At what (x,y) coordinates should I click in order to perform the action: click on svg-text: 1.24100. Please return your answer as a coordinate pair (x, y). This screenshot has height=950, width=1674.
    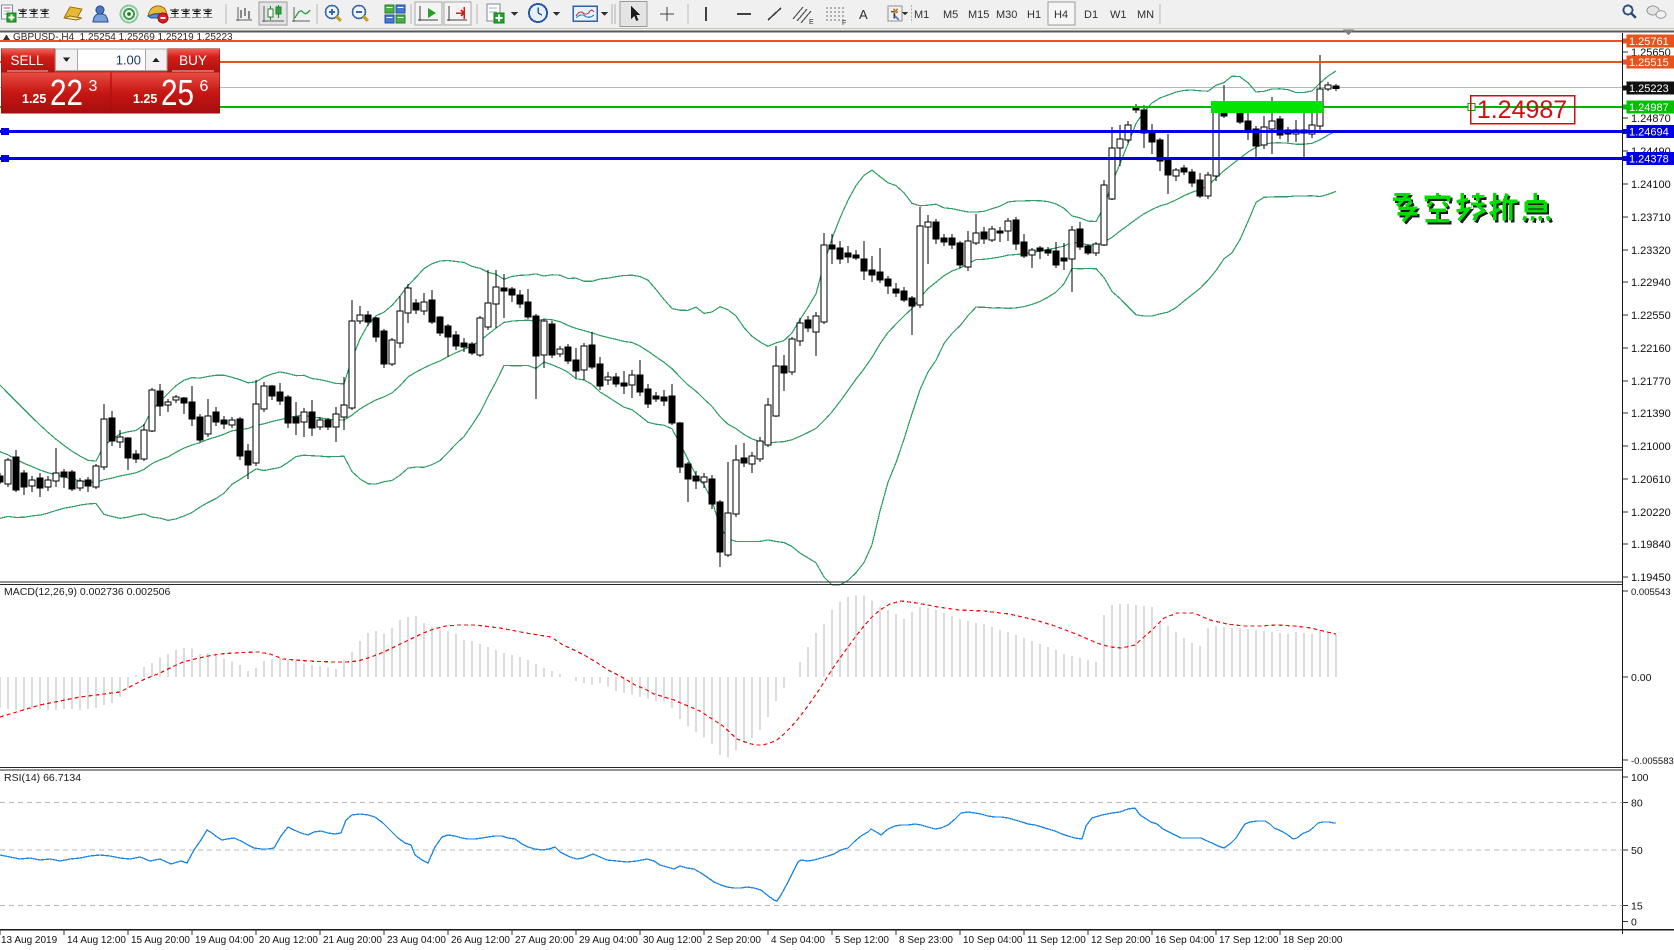
    Looking at the image, I should click on (1651, 185).